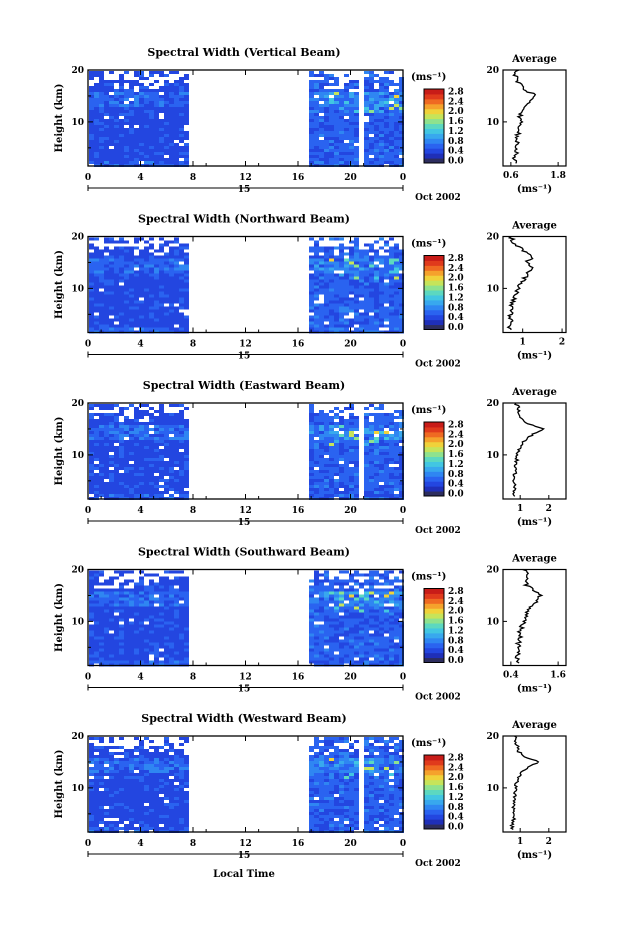  I want to click on x-tick-label: 0, so click(403, 678).